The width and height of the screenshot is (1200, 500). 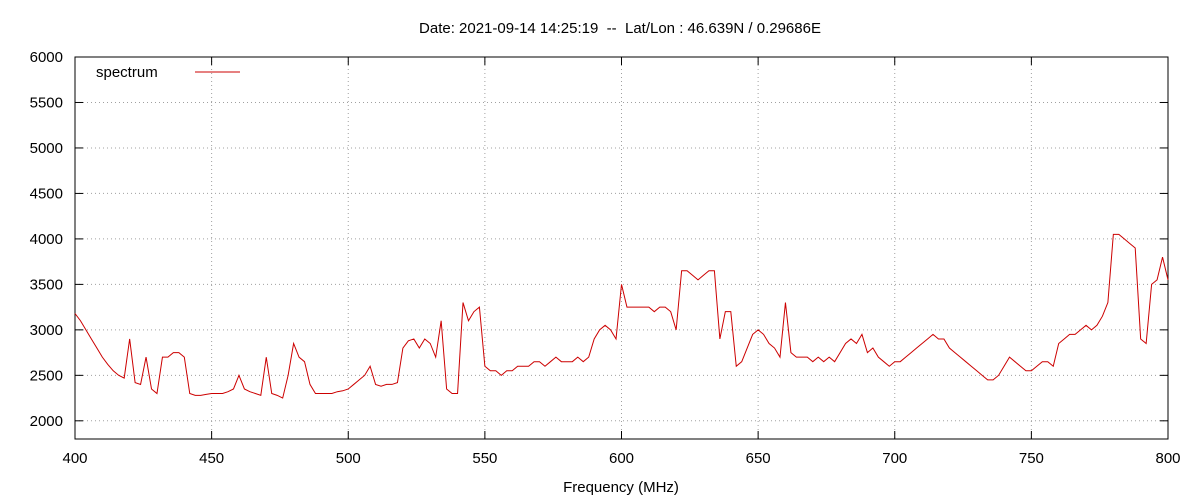 What do you see at coordinates (46, 421) in the screenshot?
I see `y-tick-label: 2000` at bounding box center [46, 421].